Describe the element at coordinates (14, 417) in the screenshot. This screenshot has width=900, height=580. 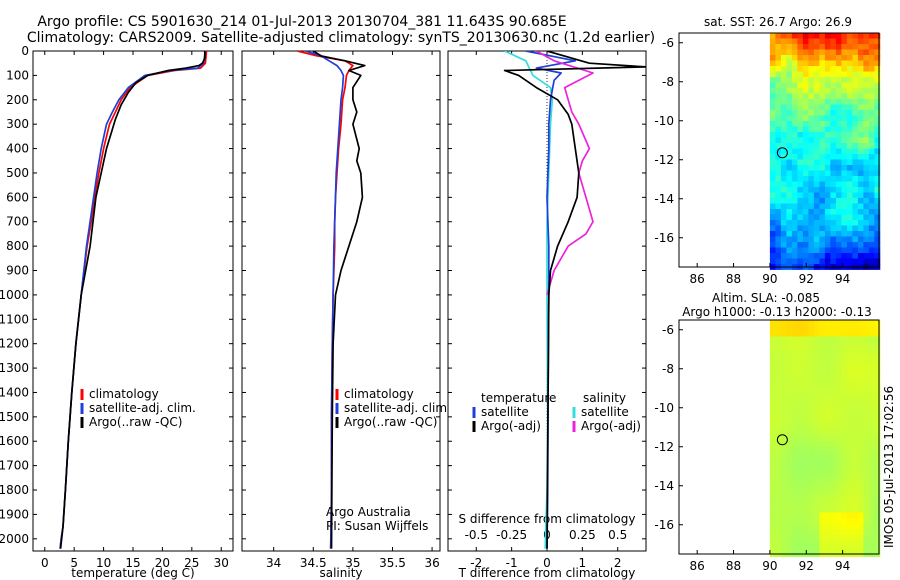
I see `y-tick-label: 1500` at that location.